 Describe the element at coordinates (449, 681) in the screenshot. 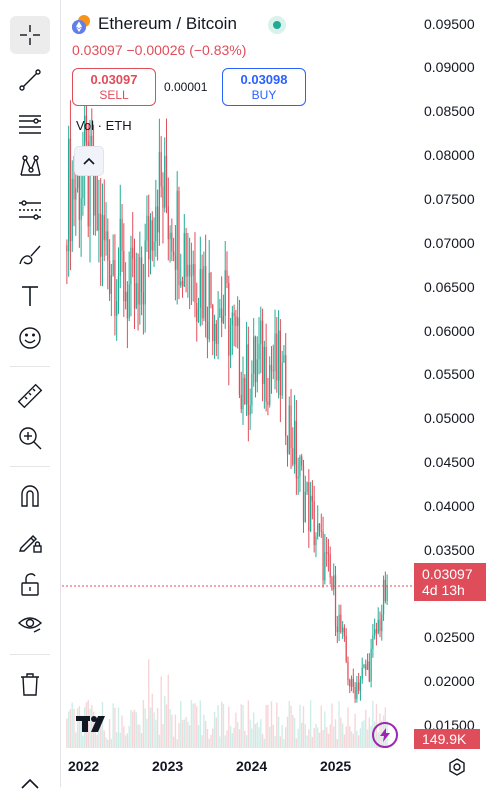

I see `price-tick: 0.02000` at that location.